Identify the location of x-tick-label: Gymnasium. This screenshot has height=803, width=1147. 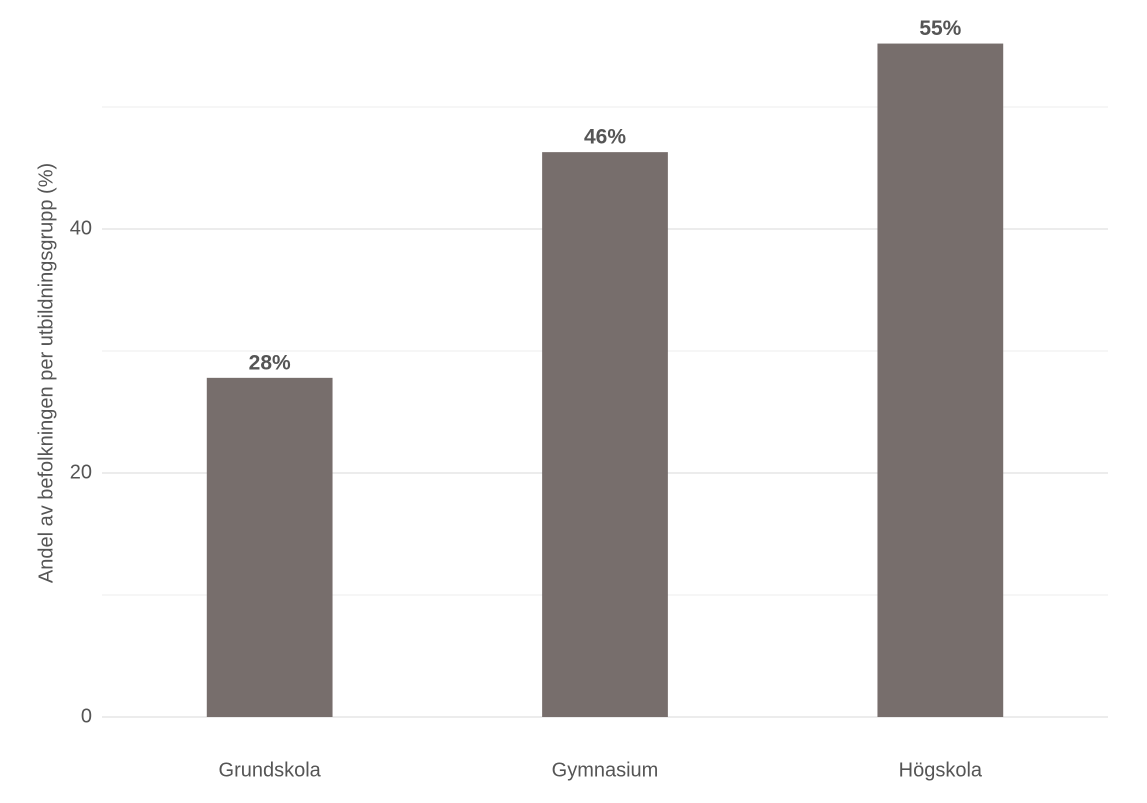
(605, 770).